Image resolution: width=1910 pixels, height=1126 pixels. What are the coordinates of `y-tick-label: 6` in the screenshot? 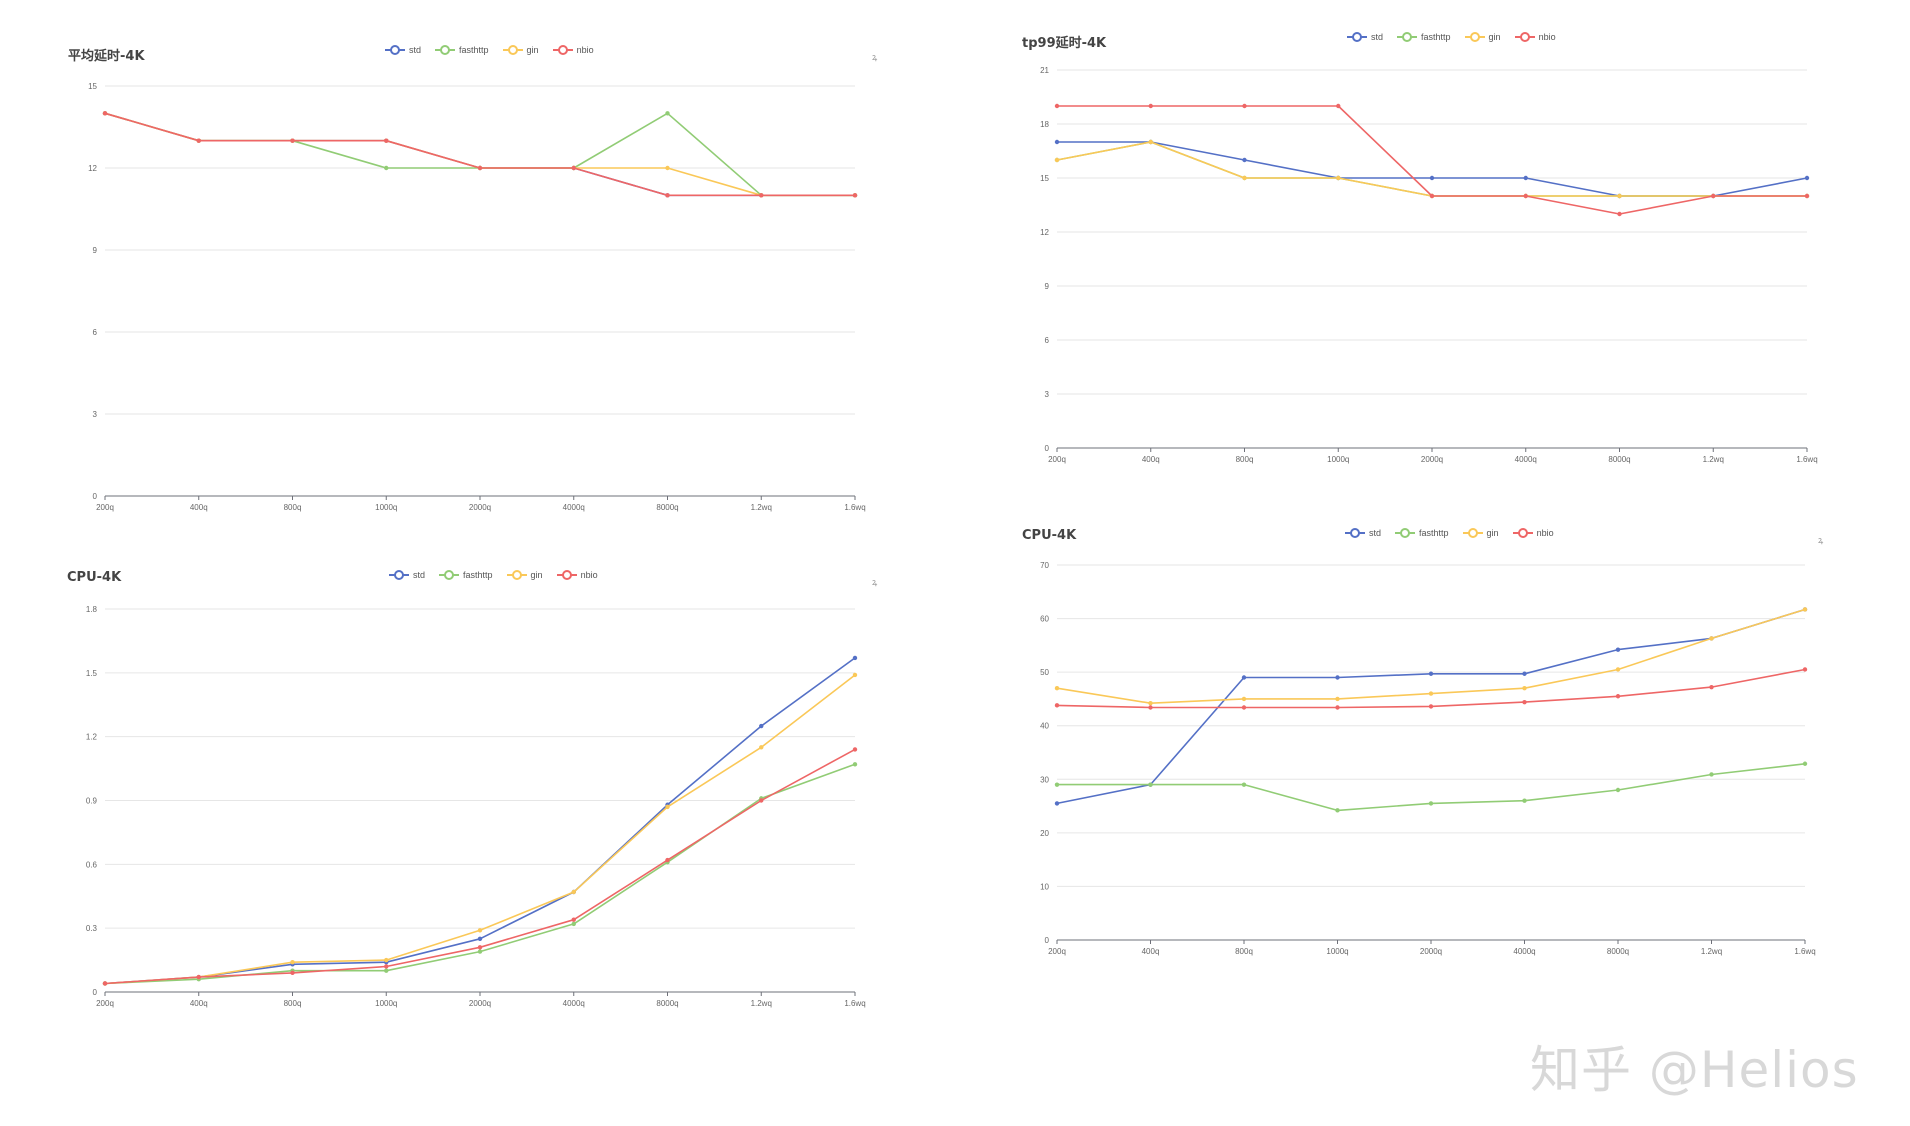 It's located at (1047, 340).